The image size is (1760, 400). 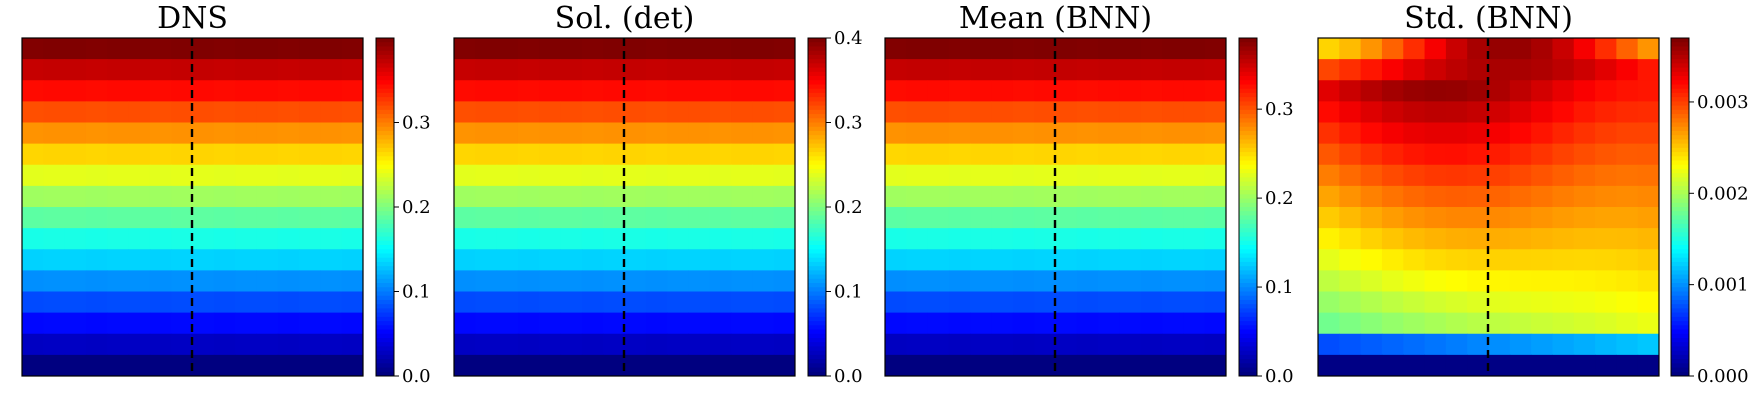 What do you see at coordinates (385, 357) in the screenshot?
I see `panel-1-colorbar-segment` at bounding box center [385, 357].